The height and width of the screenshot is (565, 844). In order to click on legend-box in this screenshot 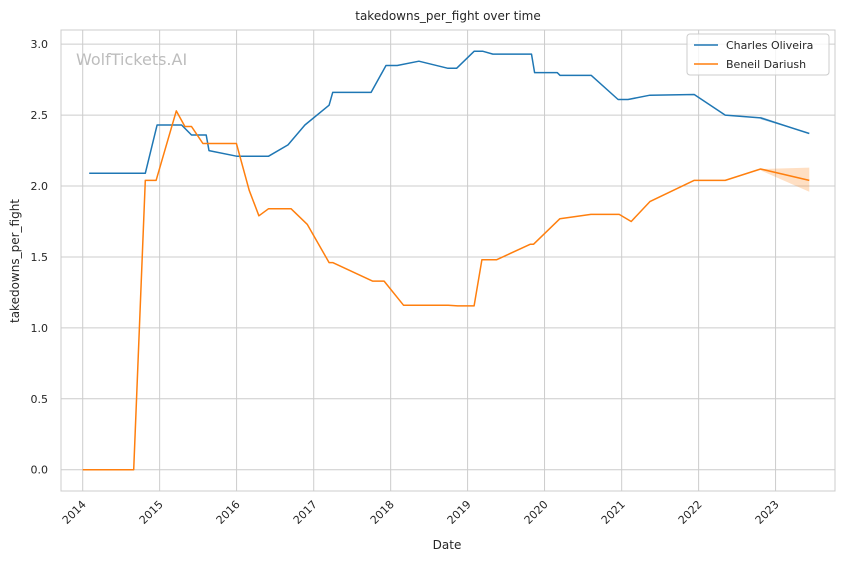, I will do `click(758, 54)`.